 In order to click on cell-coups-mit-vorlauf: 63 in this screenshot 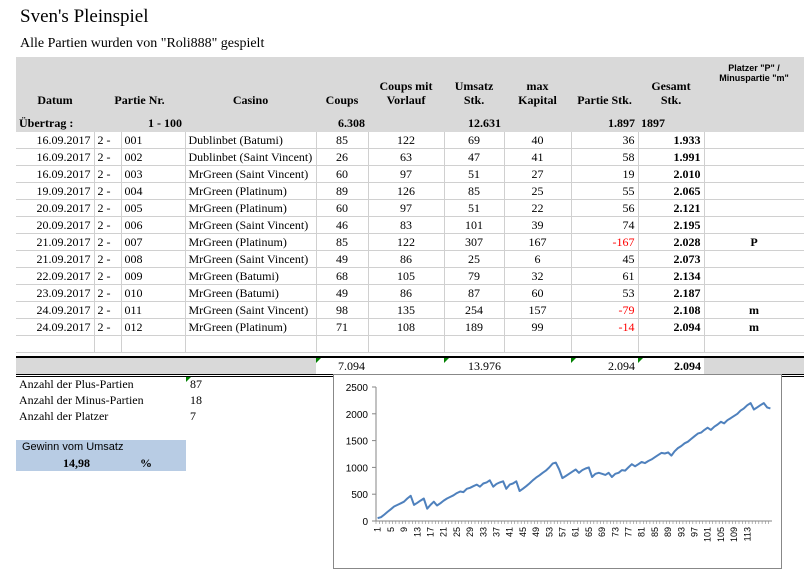, I will do `click(406, 157)`.